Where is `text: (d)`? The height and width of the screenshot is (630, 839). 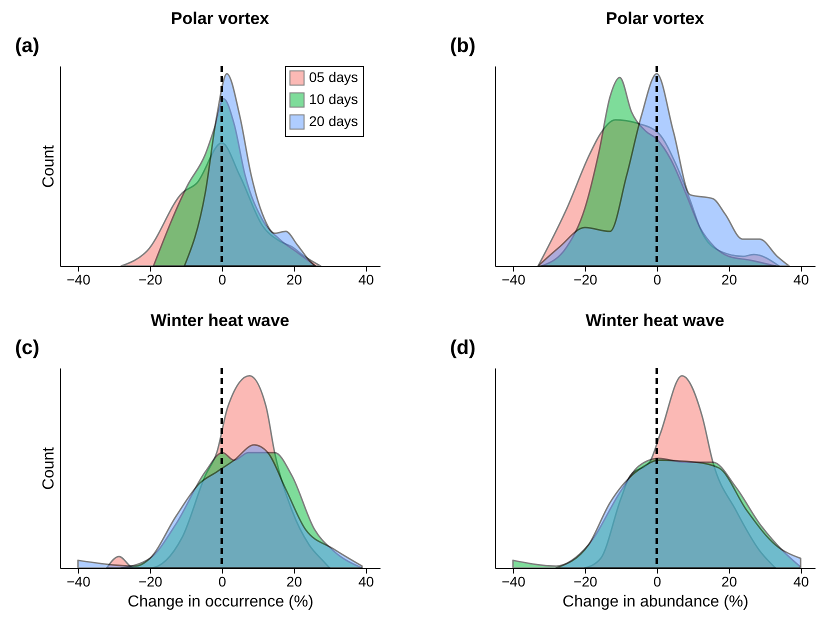 text: (d) is located at coordinates (463, 348).